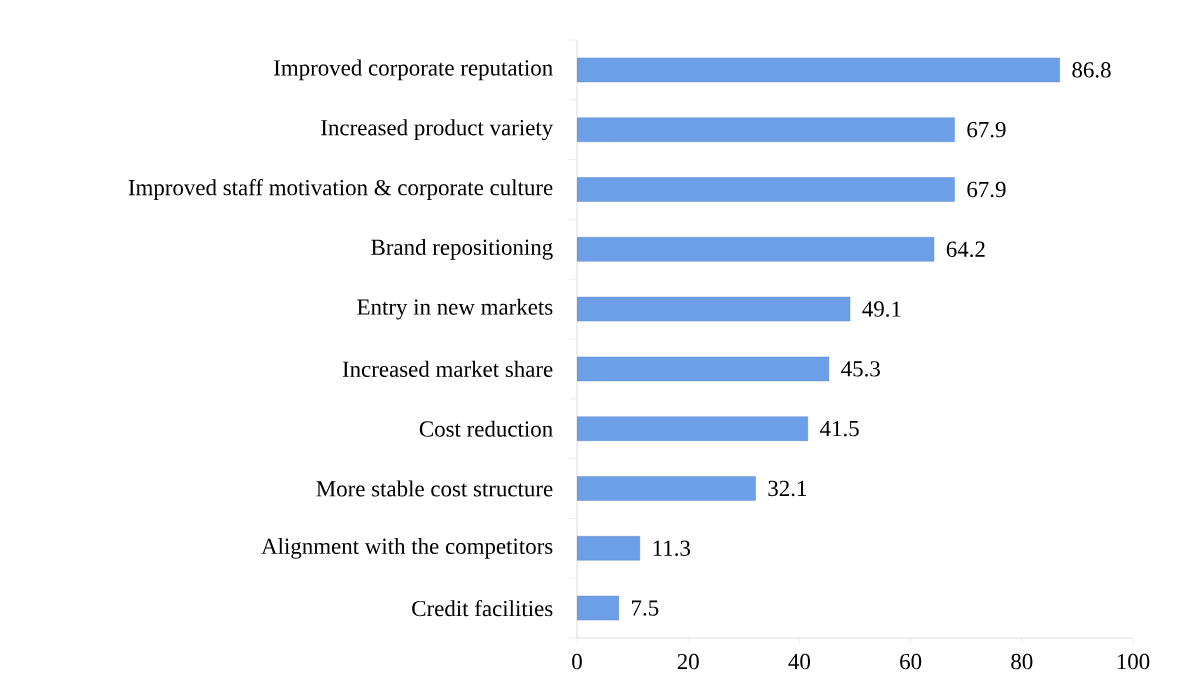  I want to click on y-tick-label: Alignment with the competitors, so click(407, 548).